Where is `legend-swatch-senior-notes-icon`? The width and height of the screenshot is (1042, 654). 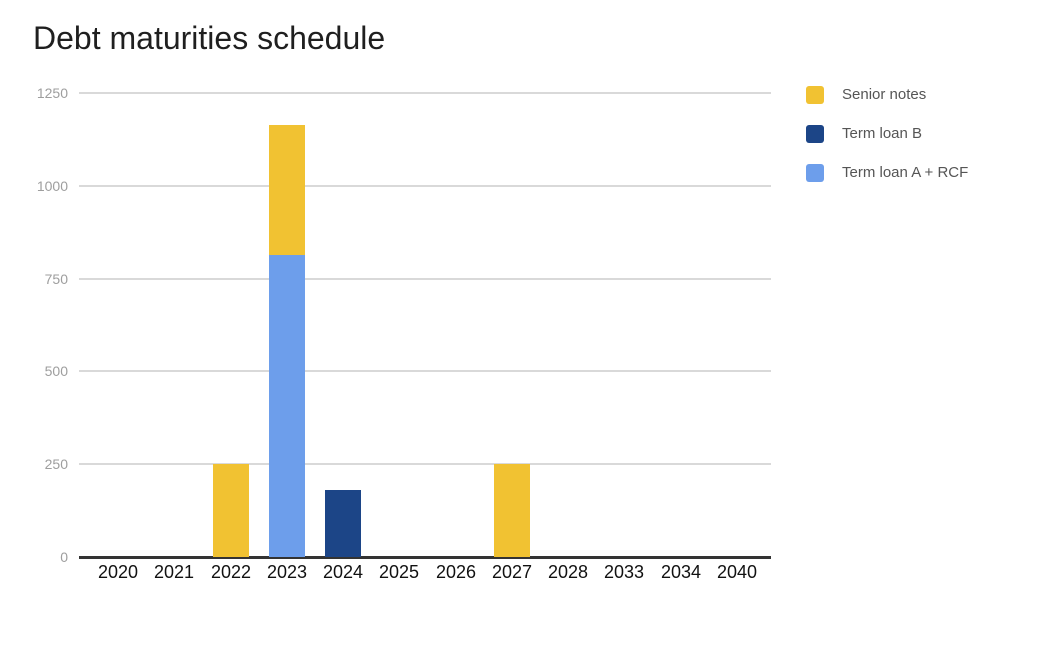
legend-swatch-senior-notes-icon is located at coordinates (815, 95).